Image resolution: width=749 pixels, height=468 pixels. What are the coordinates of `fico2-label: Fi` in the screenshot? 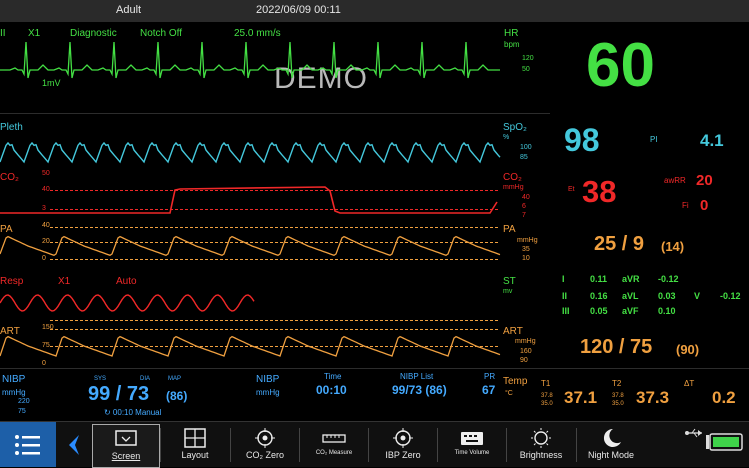 It's located at (685, 205).